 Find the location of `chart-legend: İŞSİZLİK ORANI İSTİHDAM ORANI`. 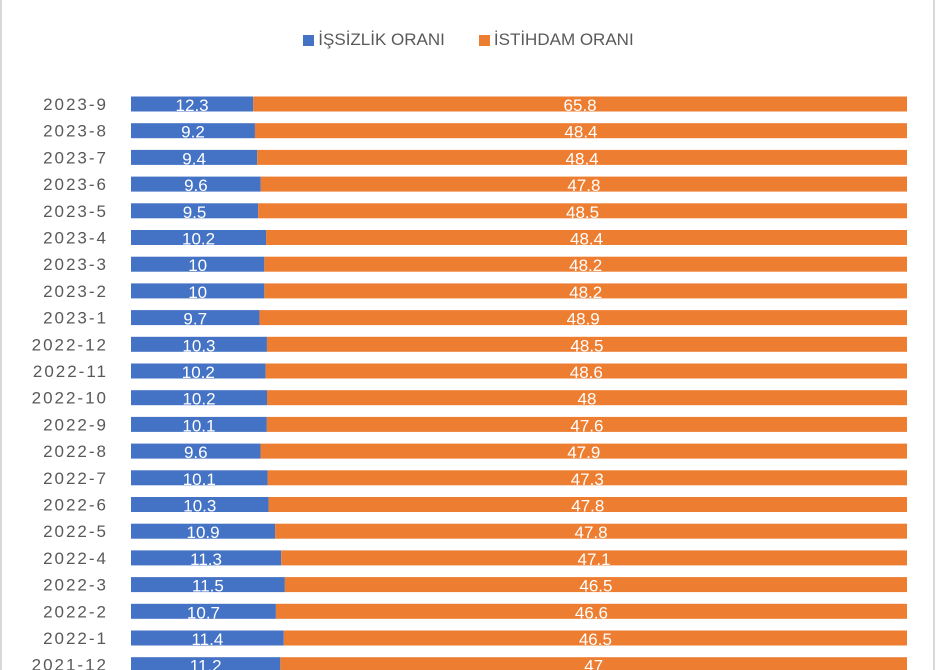

chart-legend: İŞSİZLİK ORANI İSTİHDAM ORANI is located at coordinates (468, 40).